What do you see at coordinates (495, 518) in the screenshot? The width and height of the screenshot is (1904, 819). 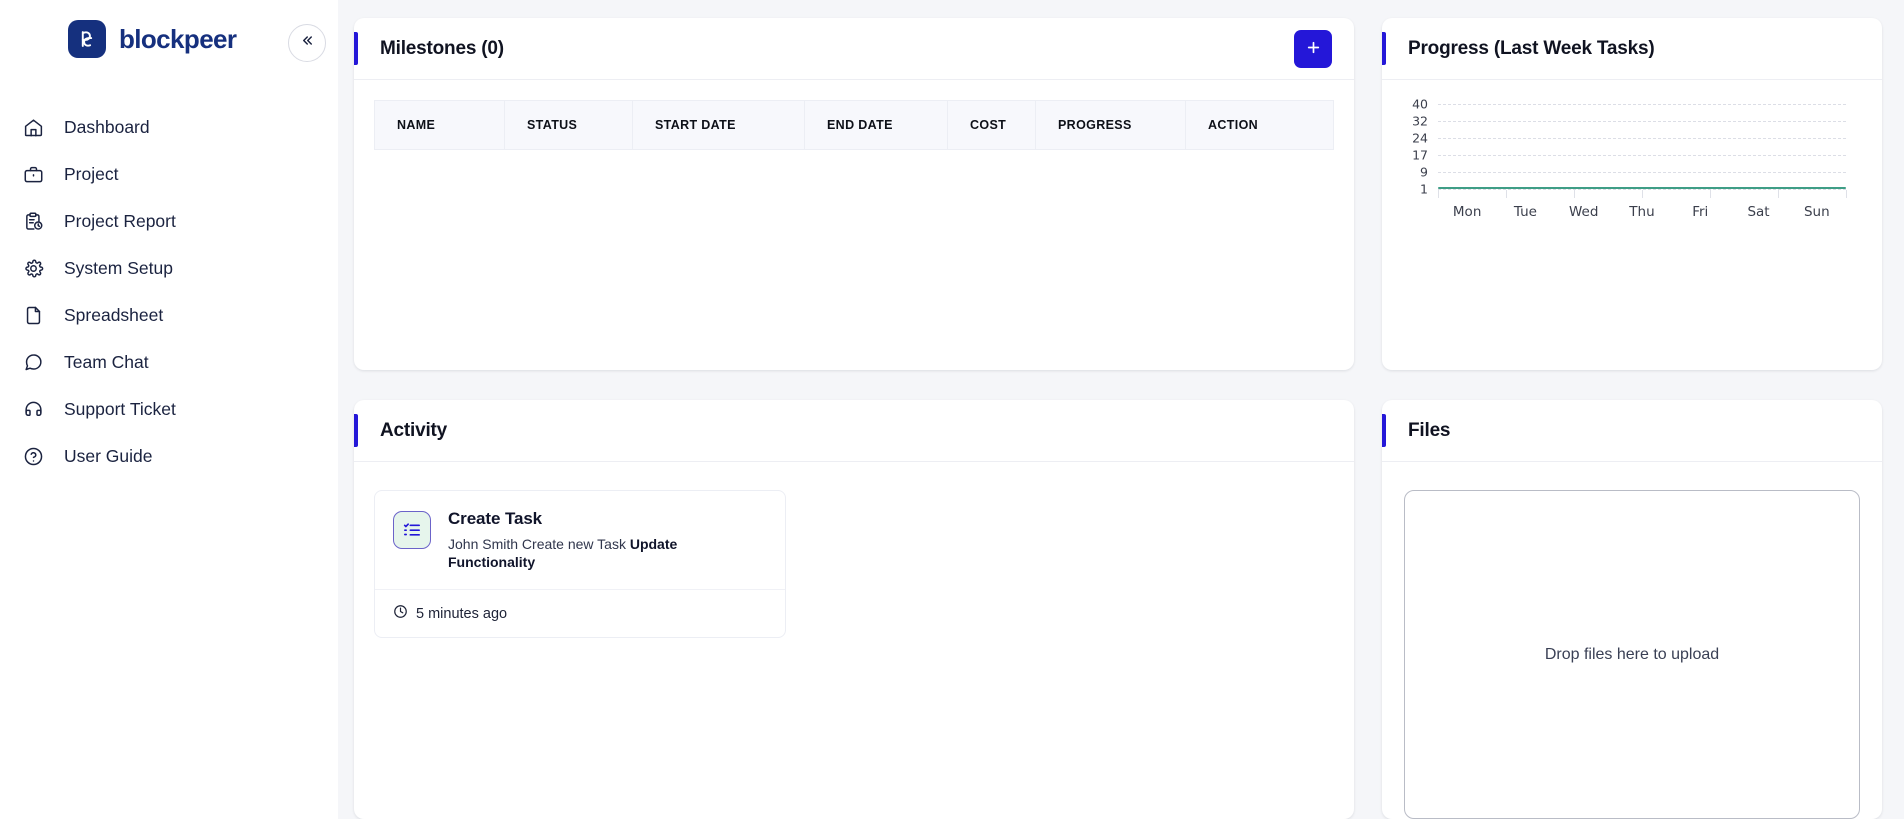 I see `activity-item-title: Create Task` at bounding box center [495, 518].